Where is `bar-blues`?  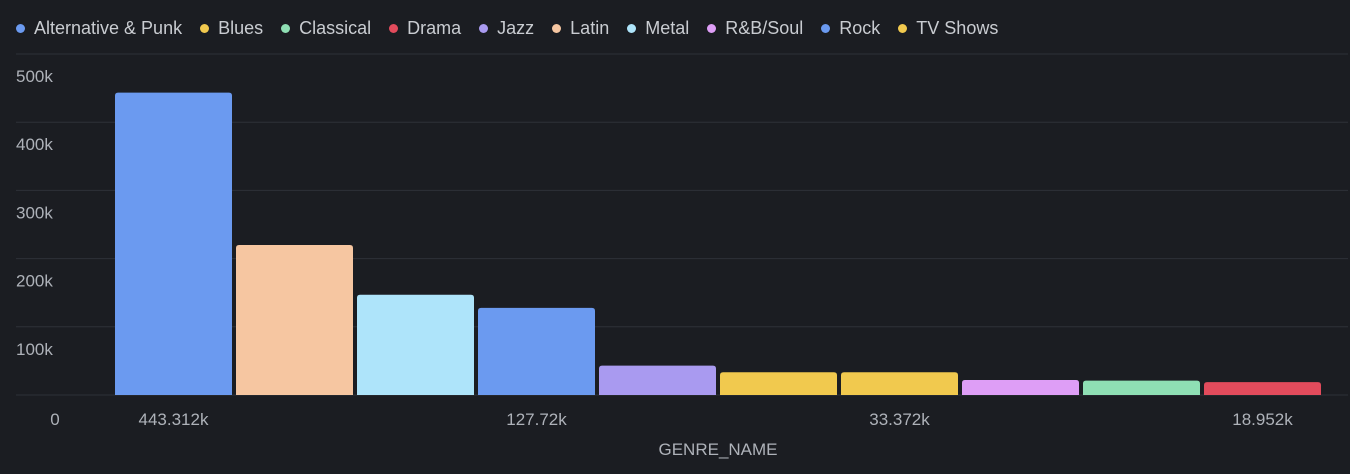 bar-blues is located at coordinates (778, 383).